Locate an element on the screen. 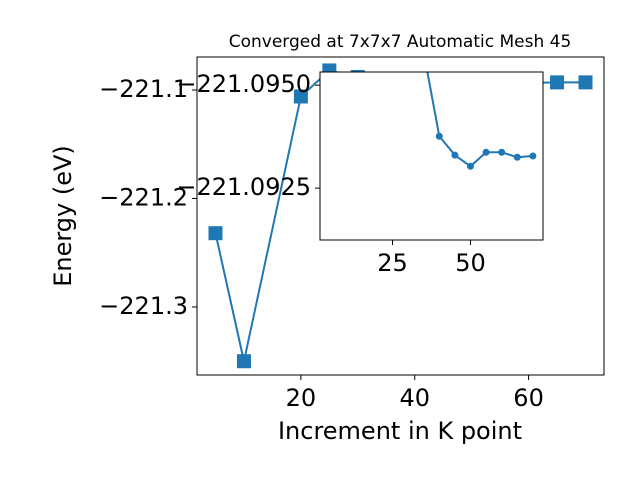 The image size is (640, 480). series-group is located at coordinates (481, 121).